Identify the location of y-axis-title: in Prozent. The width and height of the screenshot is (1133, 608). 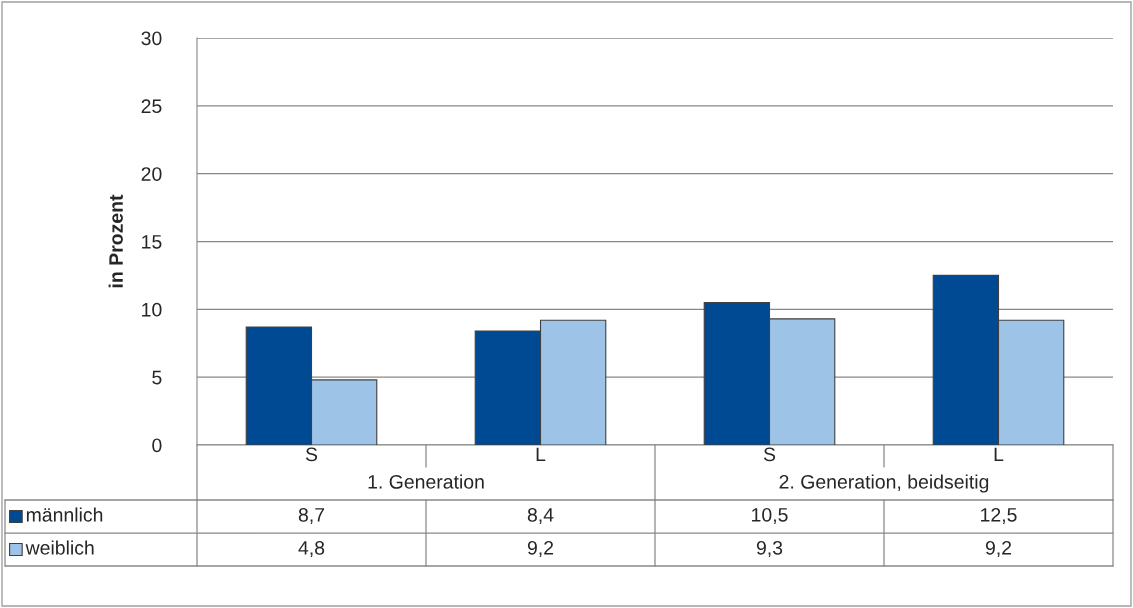
(115, 241).